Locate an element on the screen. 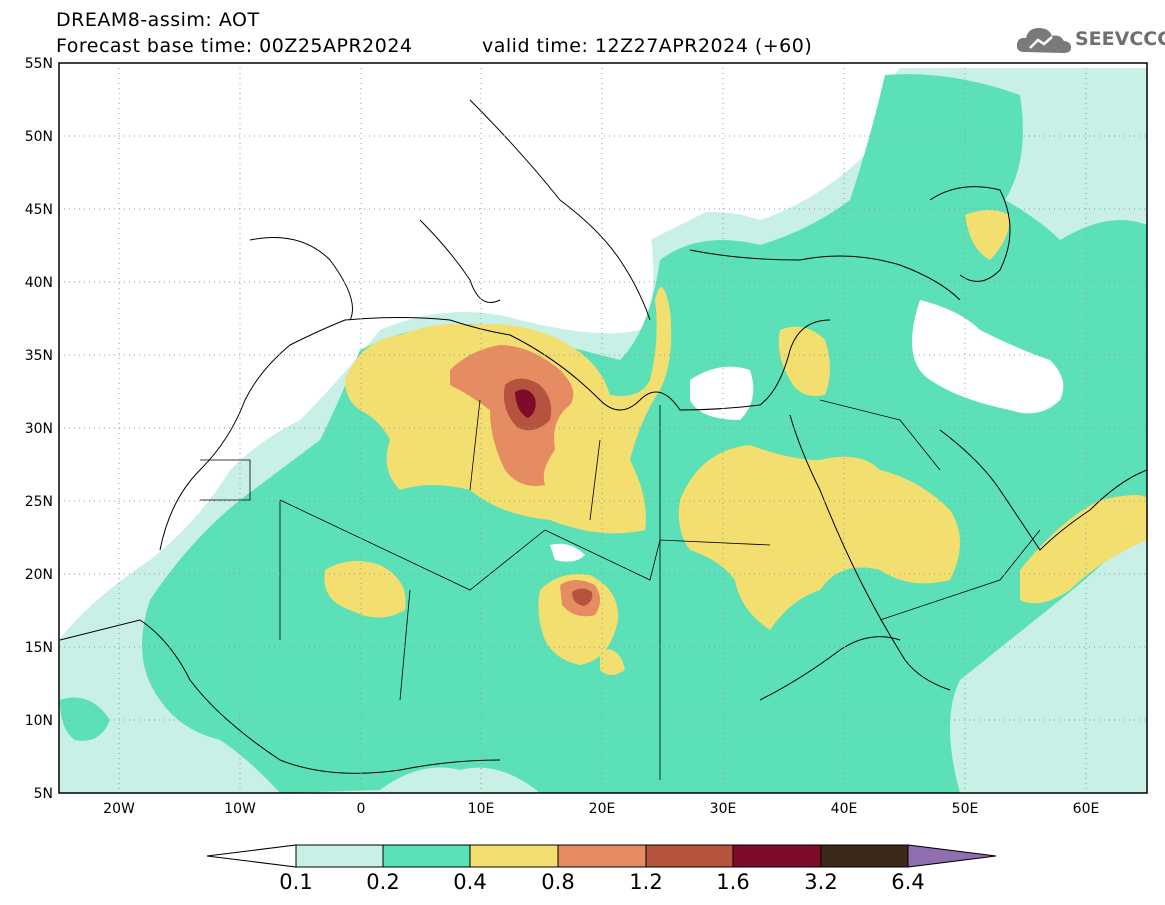 Image resolution: width=1165 pixels, height=905 pixels. colorbar is located at coordinates (601, 856).